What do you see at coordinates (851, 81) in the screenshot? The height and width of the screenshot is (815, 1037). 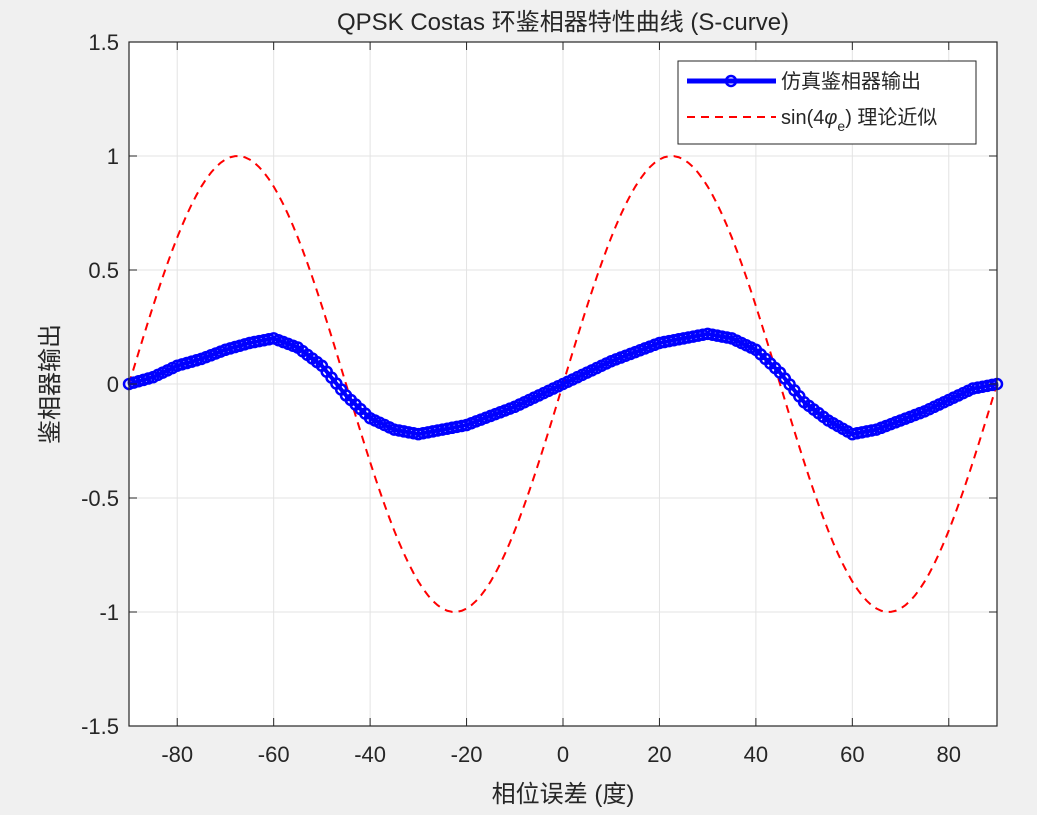 I see `legend-label-simulated: 仿真鉴相器输出` at bounding box center [851, 81].